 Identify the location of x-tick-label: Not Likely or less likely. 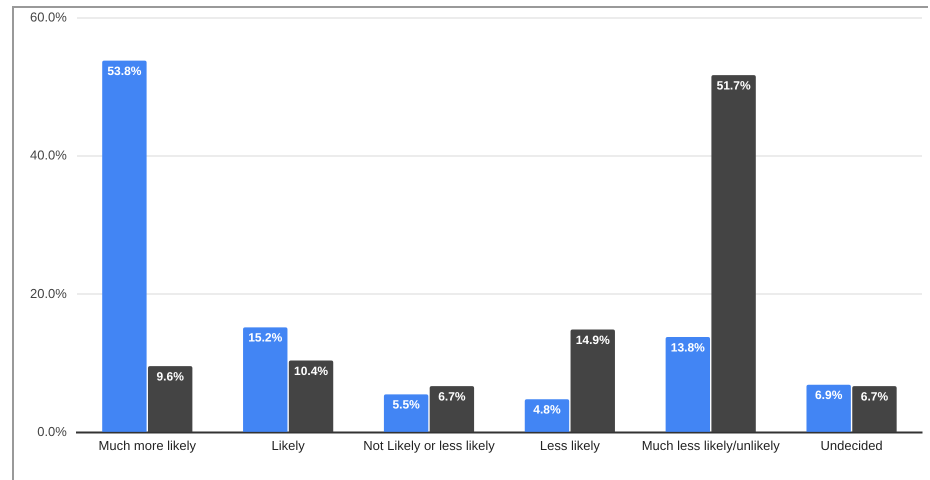
(429, 445).